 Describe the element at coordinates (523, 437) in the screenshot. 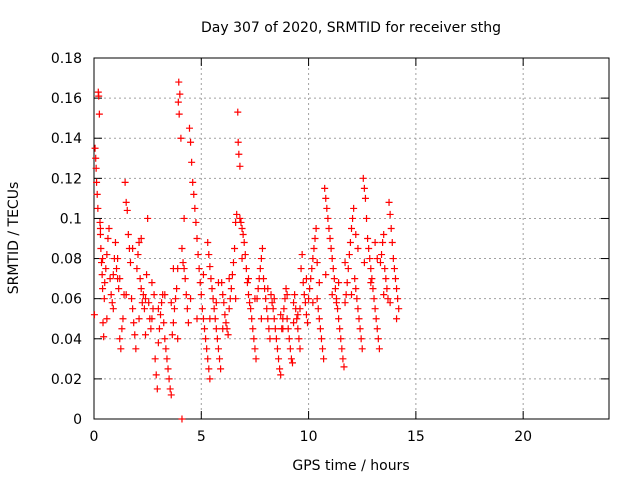

I see `x-tick-label: 20` at that location.